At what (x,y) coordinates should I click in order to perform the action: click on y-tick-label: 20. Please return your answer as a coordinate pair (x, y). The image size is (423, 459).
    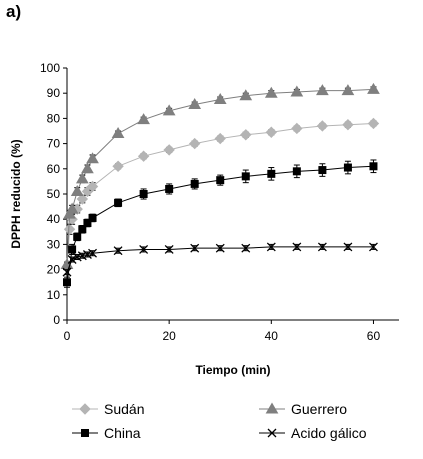
    Looking at the image, I should click on (54, 270).